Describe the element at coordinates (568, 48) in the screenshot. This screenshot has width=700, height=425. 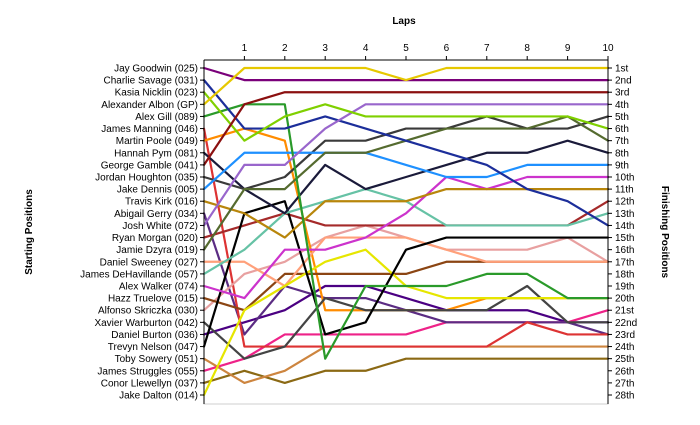
I see `lap-tick-label: 9` at that location.